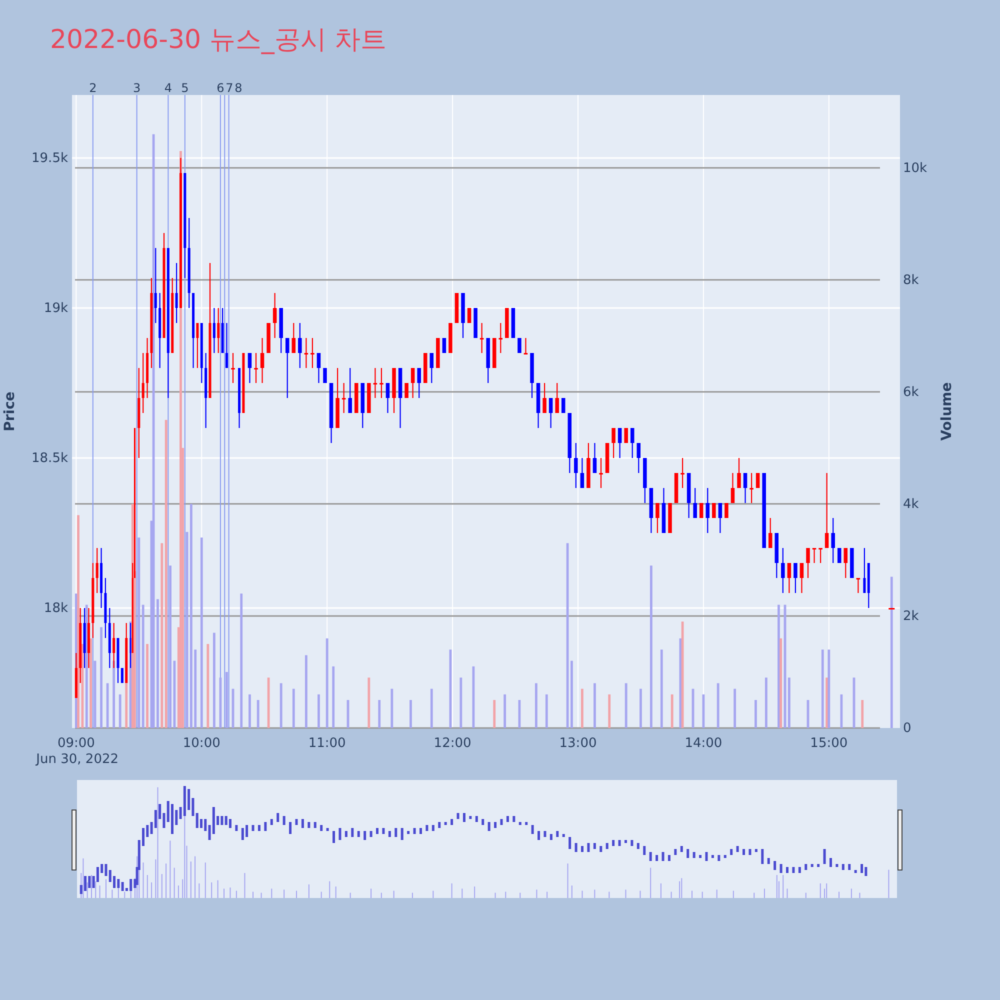  Describe the element at coordinates (77, 751) in the screenshot. I see `x-tick-label: 09:00 Jun 30, 2022` at that location.